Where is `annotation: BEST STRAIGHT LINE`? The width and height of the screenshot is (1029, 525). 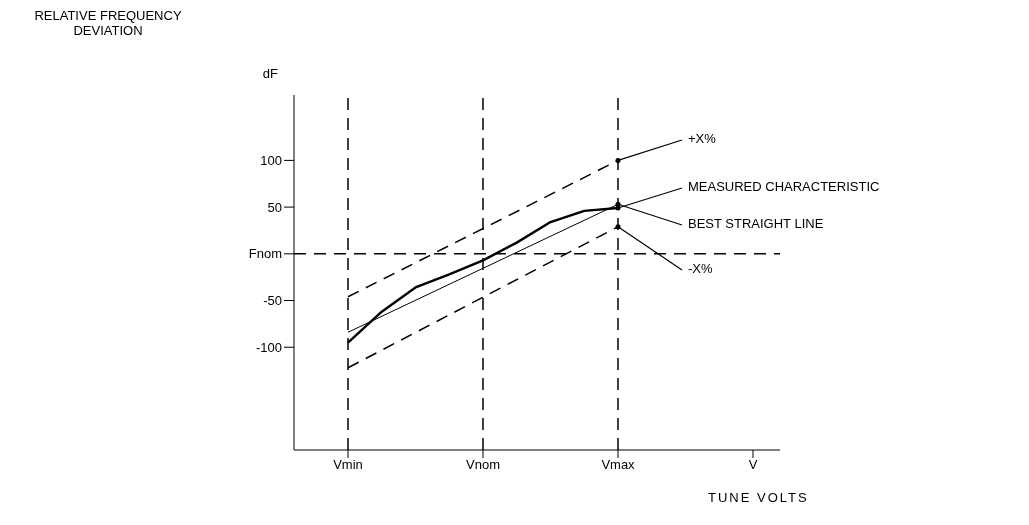
annotation: BEST STRAIGHT LINE is located at coordinates (756, 224).